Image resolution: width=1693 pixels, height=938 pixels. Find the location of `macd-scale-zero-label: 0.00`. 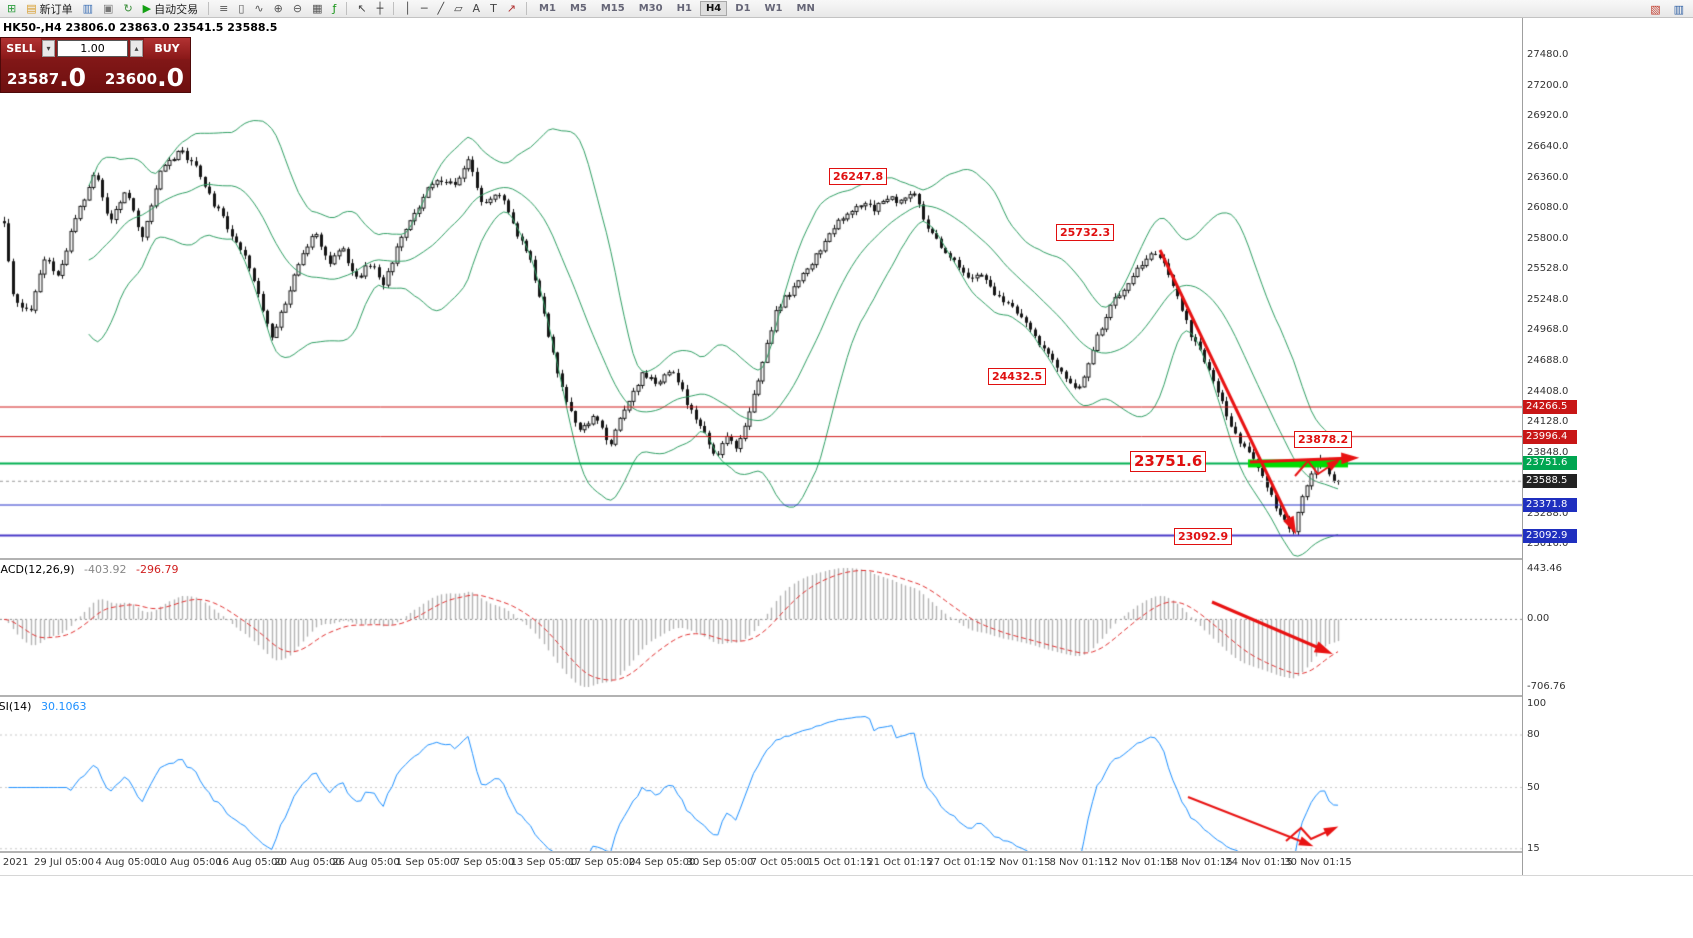

macd-scale-zero-label: 0.00 is located at coordinates (1538, 619).